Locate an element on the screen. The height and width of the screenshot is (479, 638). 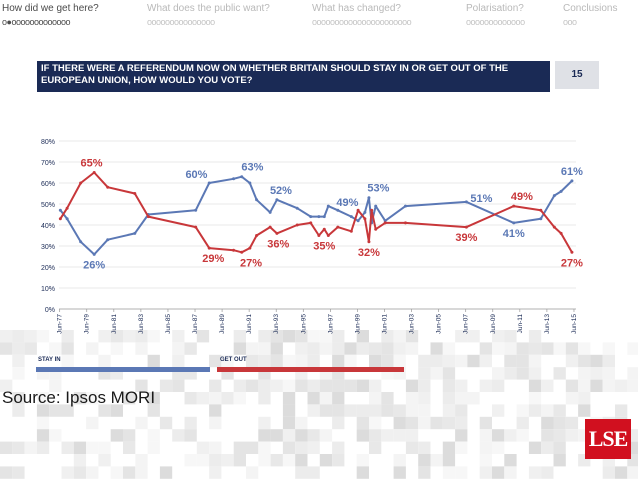
x-tick-label: Jun-15 is located at coordinates (574, 324).